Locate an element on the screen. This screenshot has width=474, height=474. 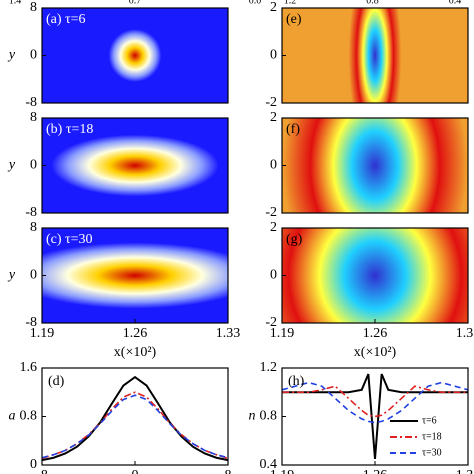
colorbar-tick-label: 0.7 is located at coordinates (135, 3).